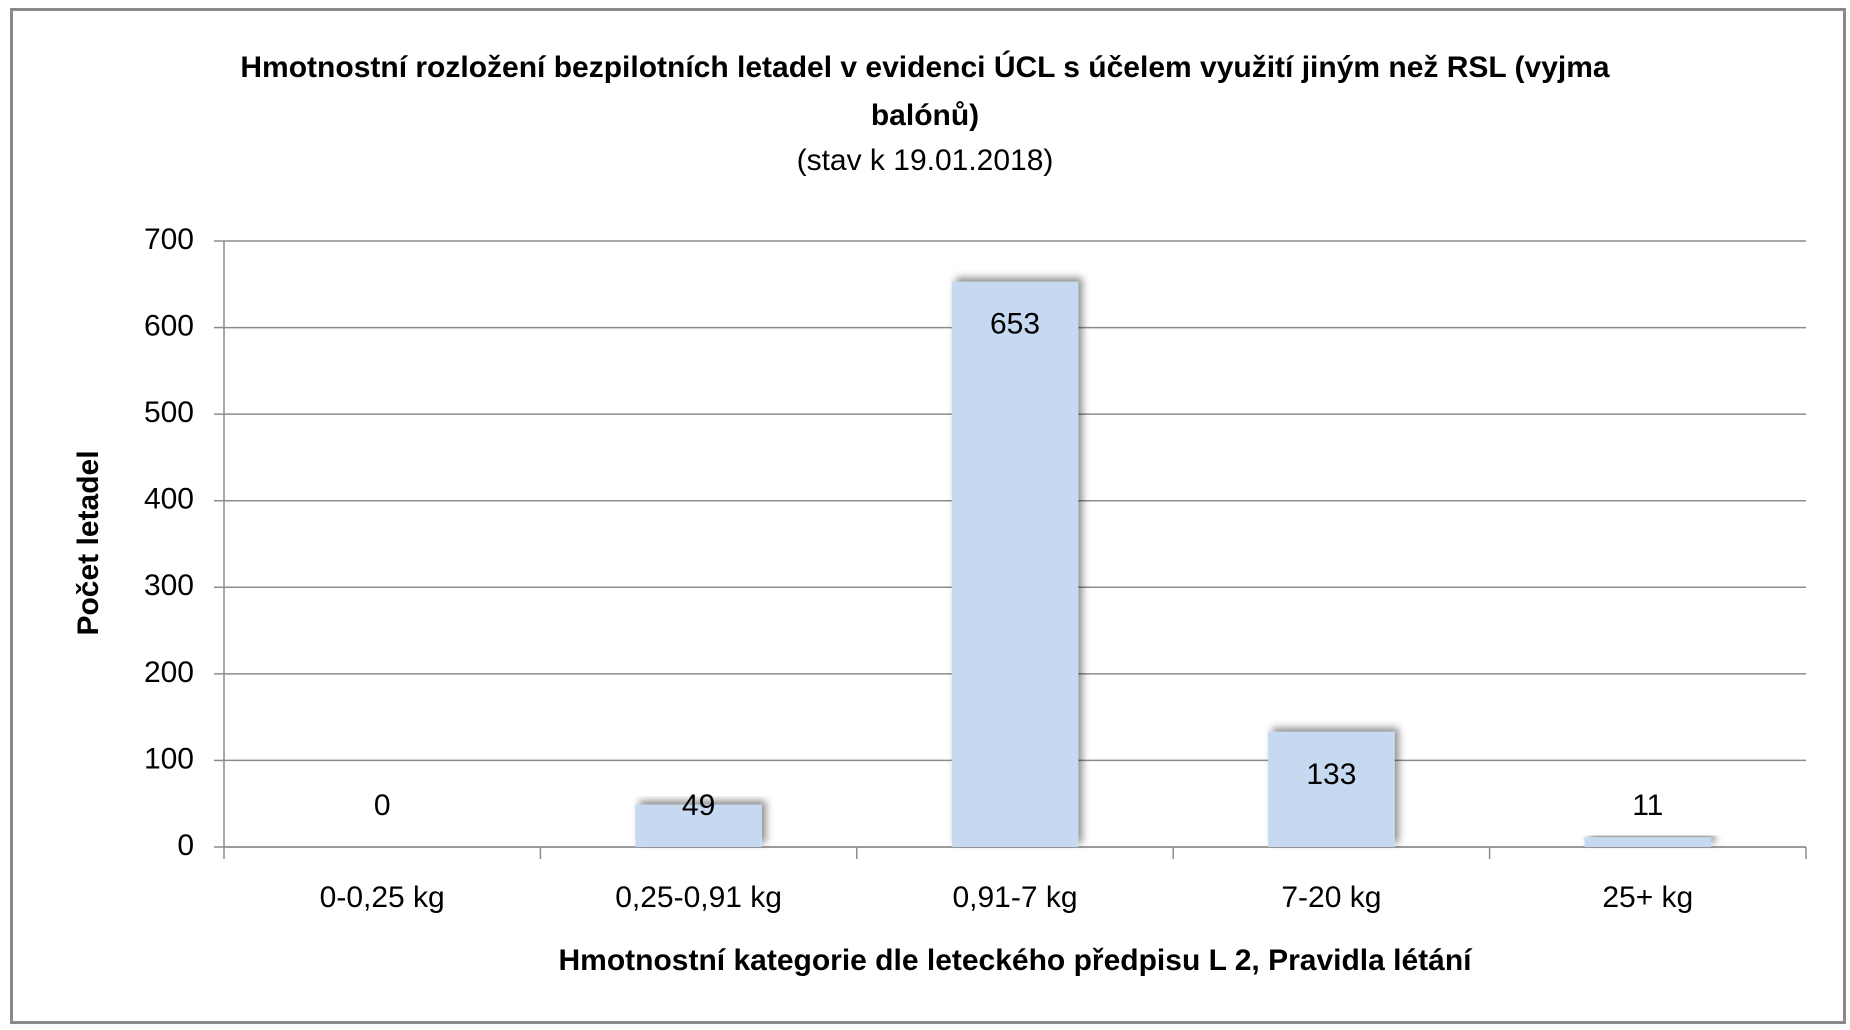 The width and height of the screenshot is (1850, 1030). What do you see at coordinates (1331, 897) in the screenshot?
I see `x-tick-label: 7-20 kg` at bounding box center [1331, 897].